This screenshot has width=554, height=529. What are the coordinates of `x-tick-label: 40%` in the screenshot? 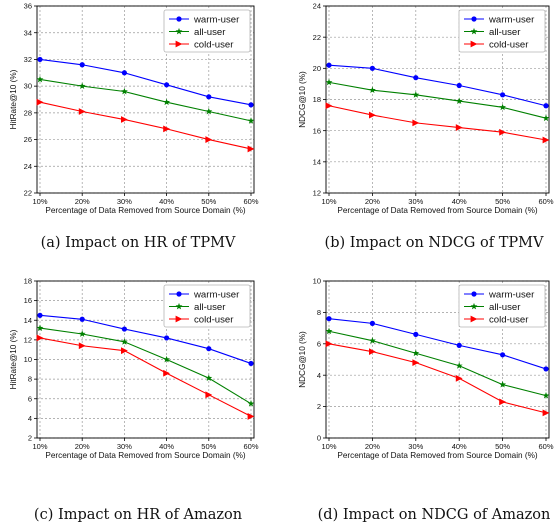 It's located at (166, 201).